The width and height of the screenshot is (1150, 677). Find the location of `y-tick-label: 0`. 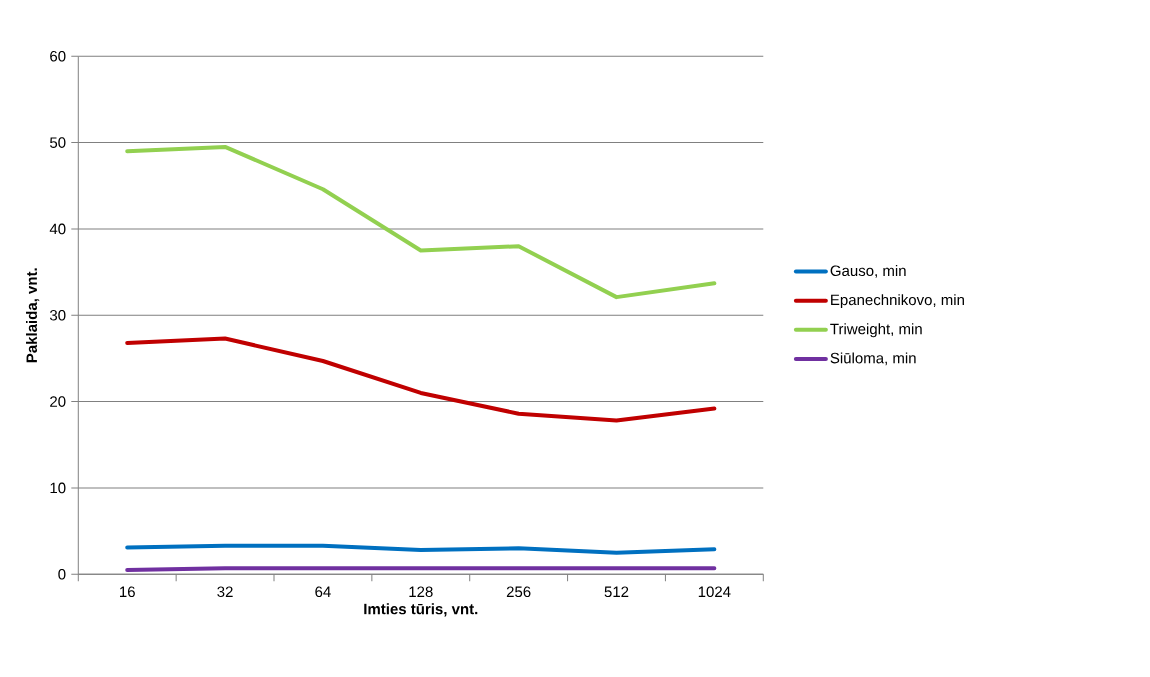

y-tick-label: 0 is located at coordinates (62, 574).